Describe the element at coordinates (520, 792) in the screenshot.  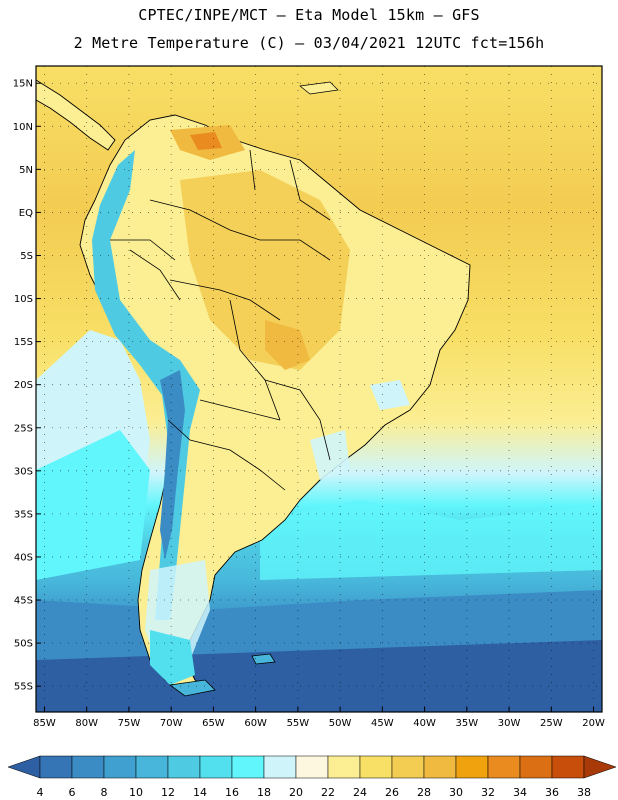
I see `colorbar-level-label: 34` at that location.